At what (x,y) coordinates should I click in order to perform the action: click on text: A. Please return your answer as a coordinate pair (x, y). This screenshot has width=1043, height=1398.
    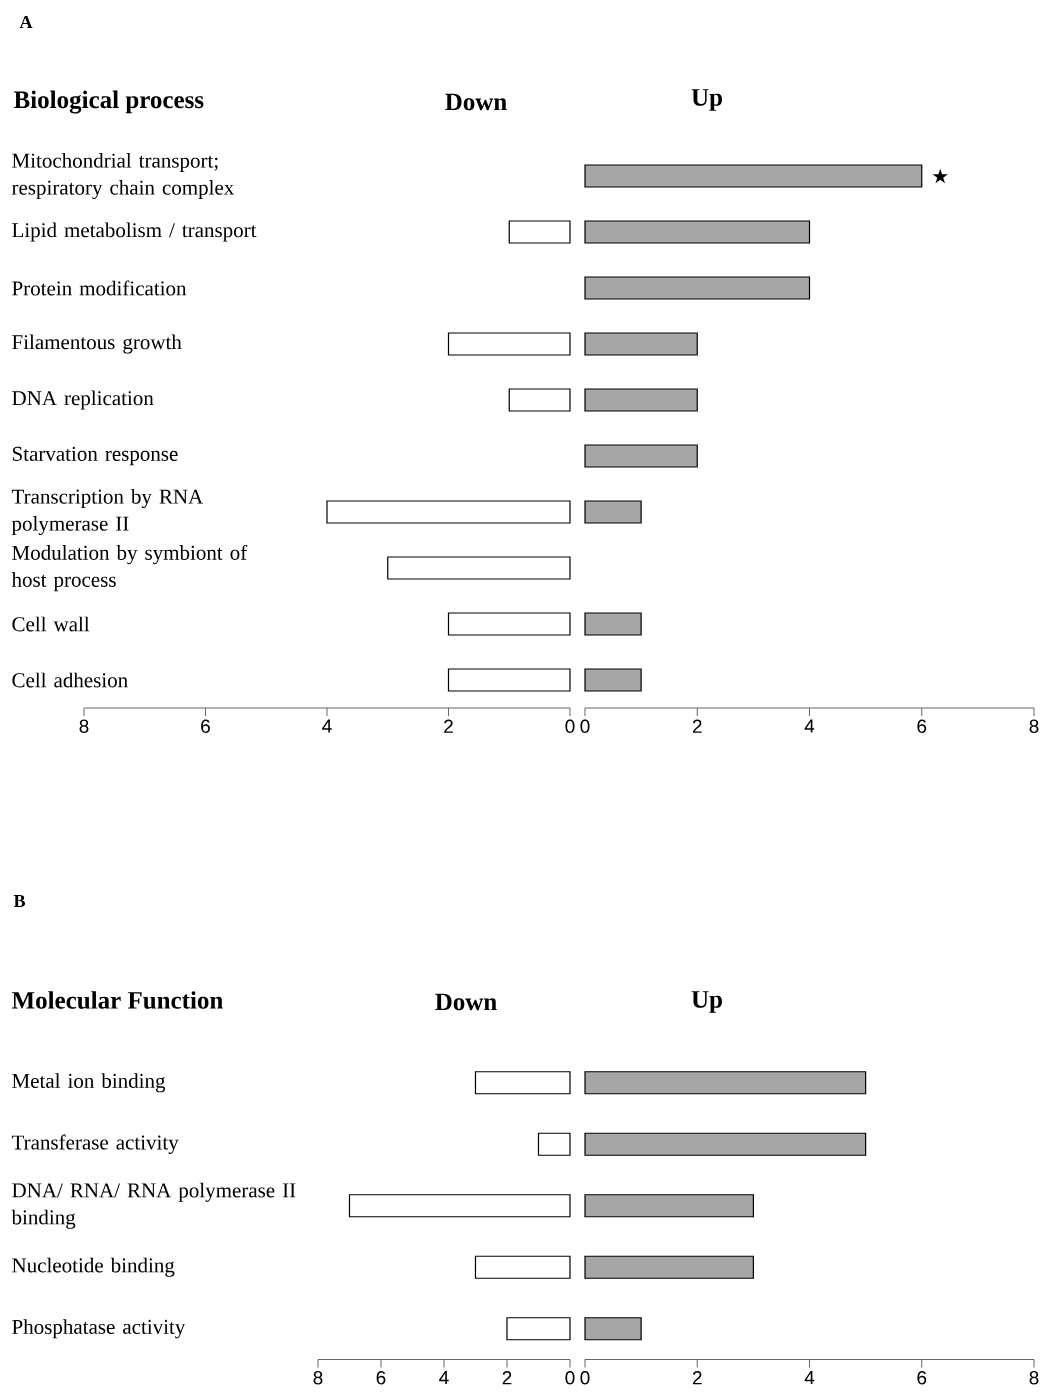
    Looking at the image, I should click on (26, 22).